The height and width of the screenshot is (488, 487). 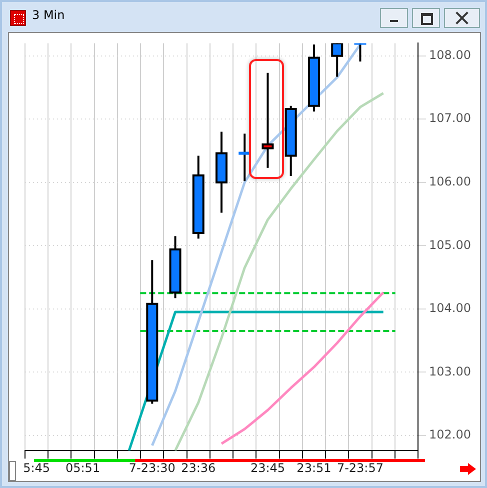 What do you see at coordinates (314, 467) in the screenshot?
I see `x-tick-label: 23:51` at bounding box center [314, 467].